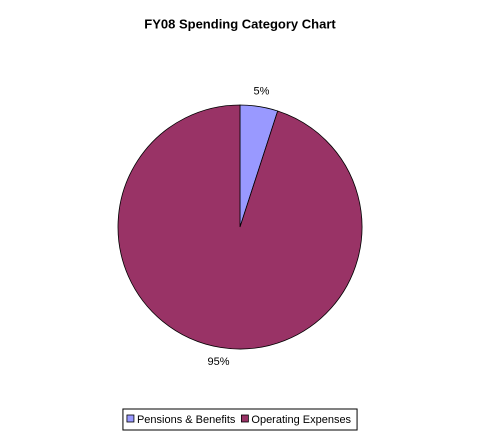 This screenshot has width=481, height=440. What do you see at coordinates (240, 23) in the screenshot?
I see `chart-title: FY08 Spending Category Chart` at bounding box center [240, 23].